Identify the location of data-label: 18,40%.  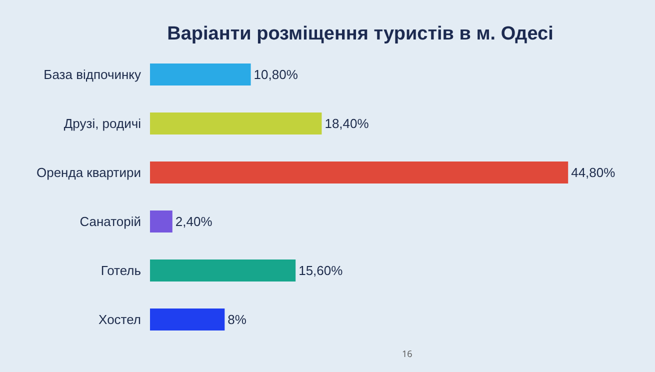
(347, 124).